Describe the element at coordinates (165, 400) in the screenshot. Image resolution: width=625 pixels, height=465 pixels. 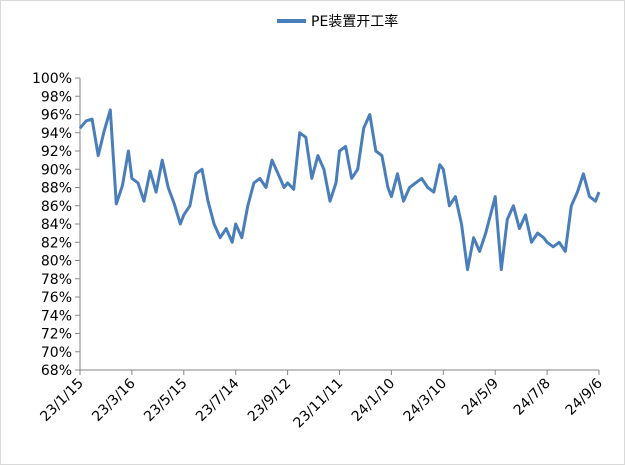
I see `x-tick-label: 23/5/15` at that location.